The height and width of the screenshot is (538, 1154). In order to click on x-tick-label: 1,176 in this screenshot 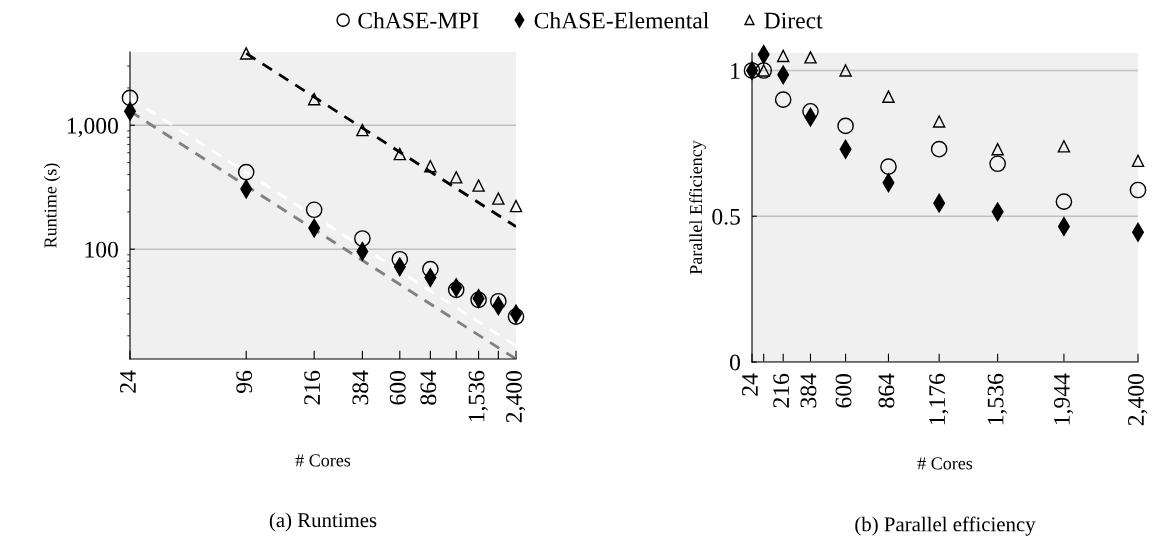, I will do `click(939, 399)`.